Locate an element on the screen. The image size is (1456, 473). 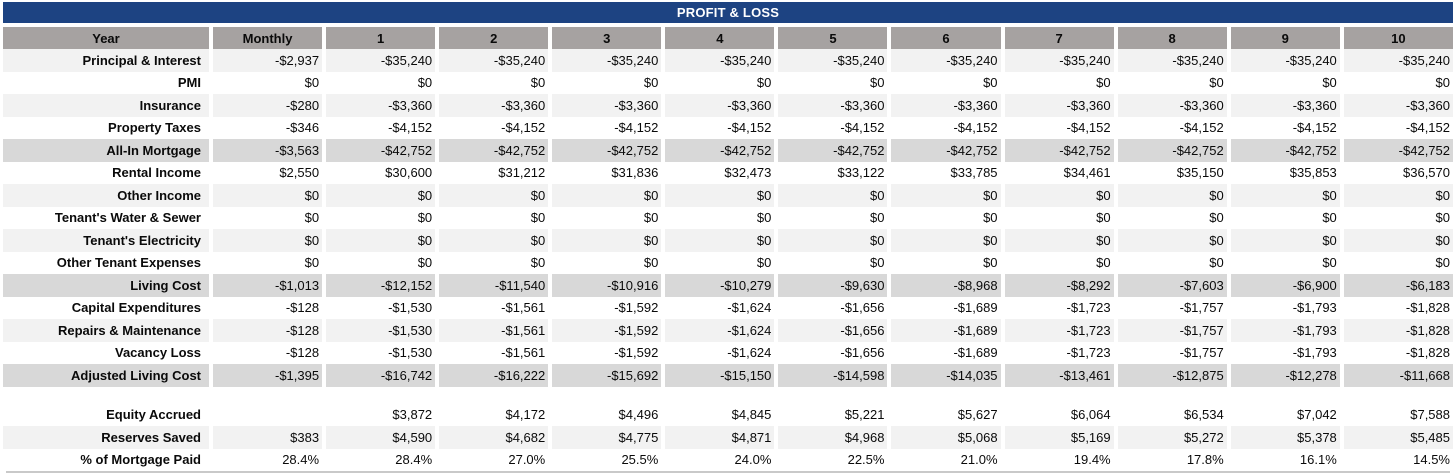
cell: $4,682 is located at coordinates (494, 437).